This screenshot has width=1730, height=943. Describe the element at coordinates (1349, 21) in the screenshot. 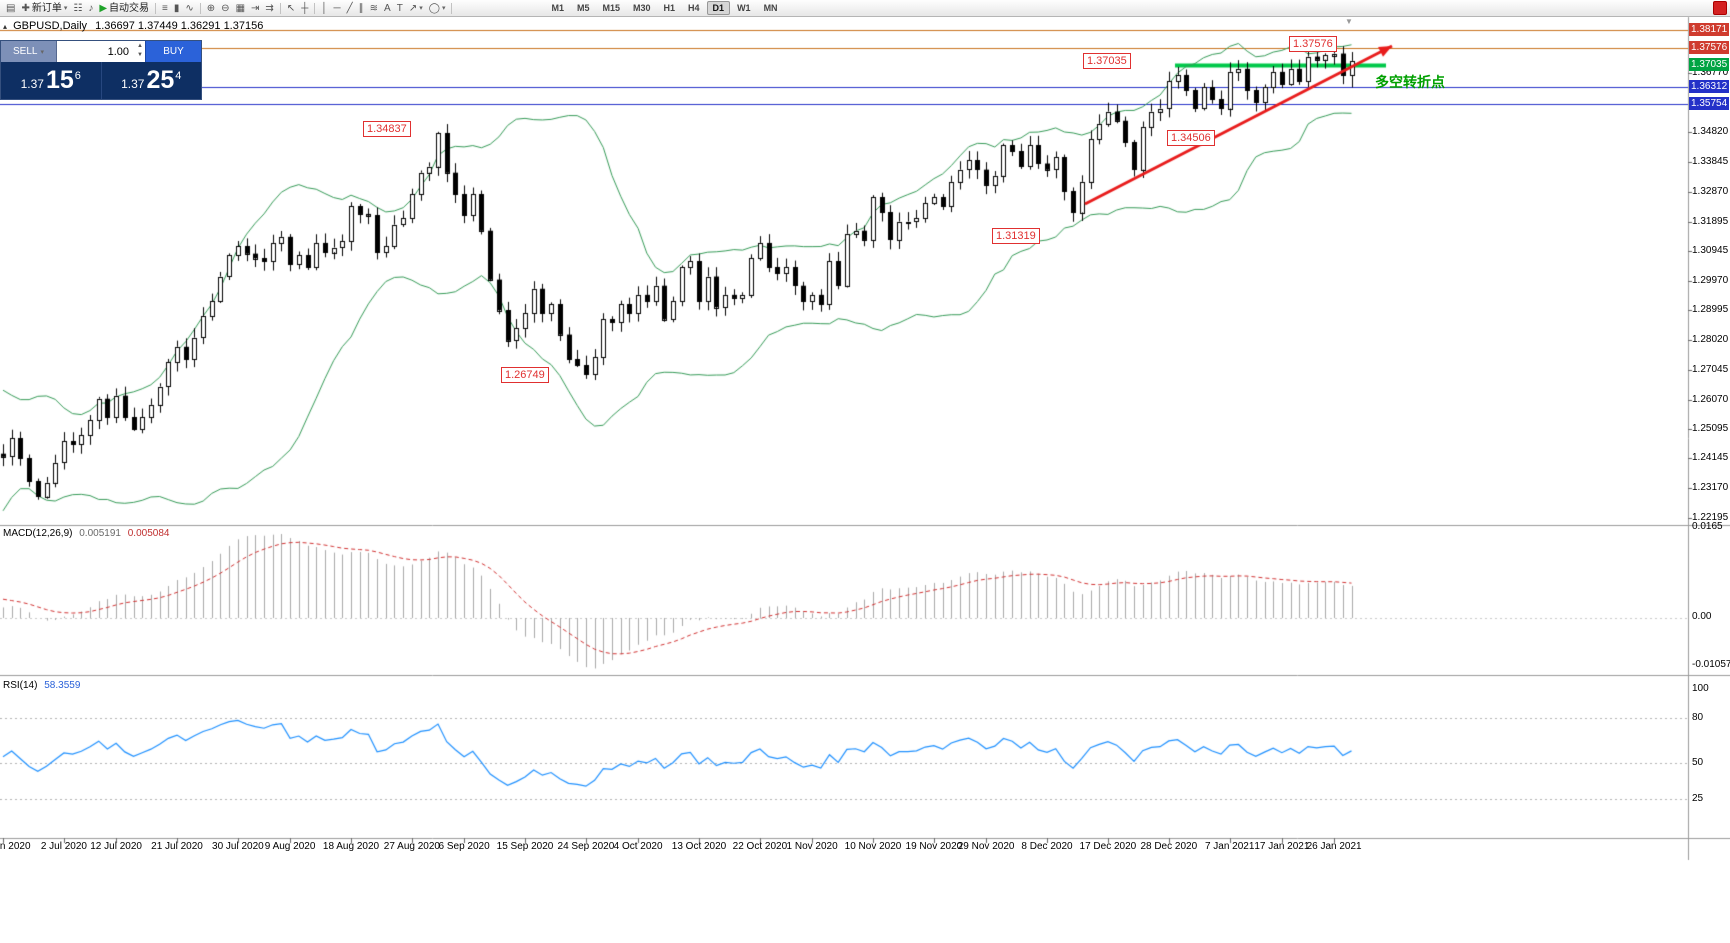

I see `chart-shift-marker: ▼` at that location.